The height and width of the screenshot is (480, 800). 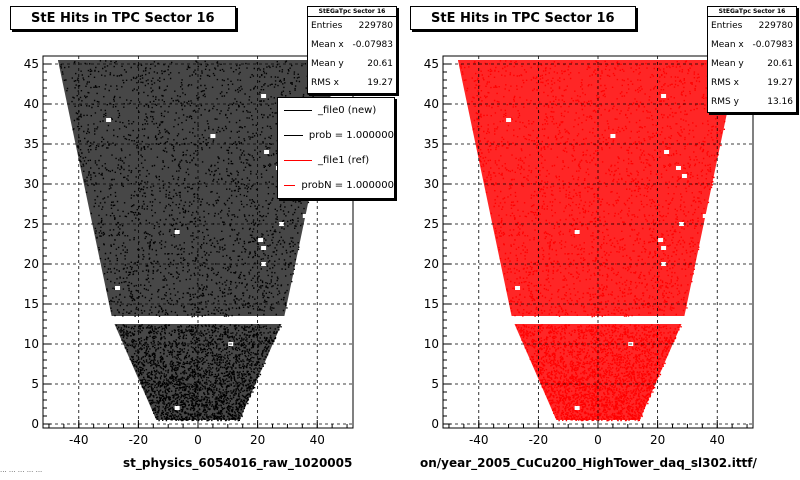 I want to click on left-stats-header: StEGaTpc Sector 16, so click(x=352, y=12).